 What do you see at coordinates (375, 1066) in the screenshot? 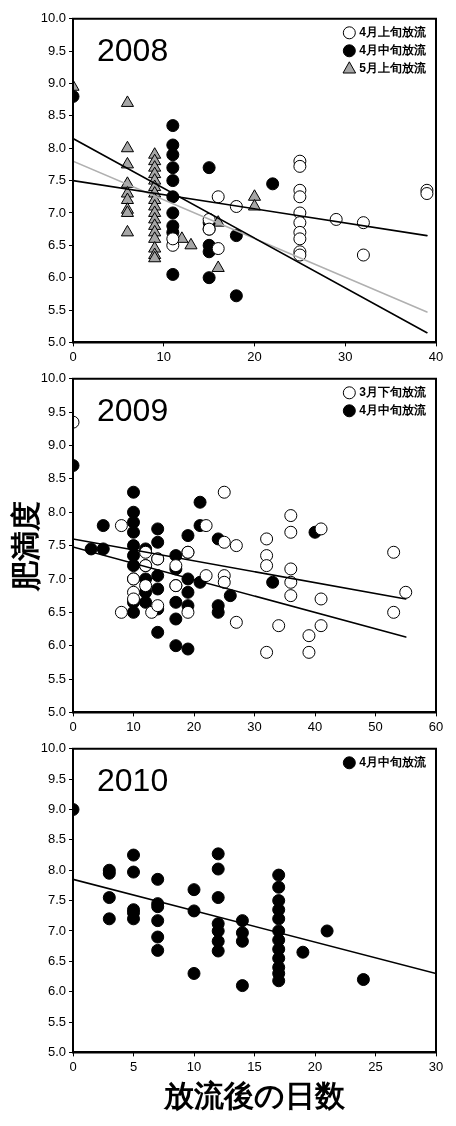
I see `x-tick-label: 25` at bounding box center [375, 1066].